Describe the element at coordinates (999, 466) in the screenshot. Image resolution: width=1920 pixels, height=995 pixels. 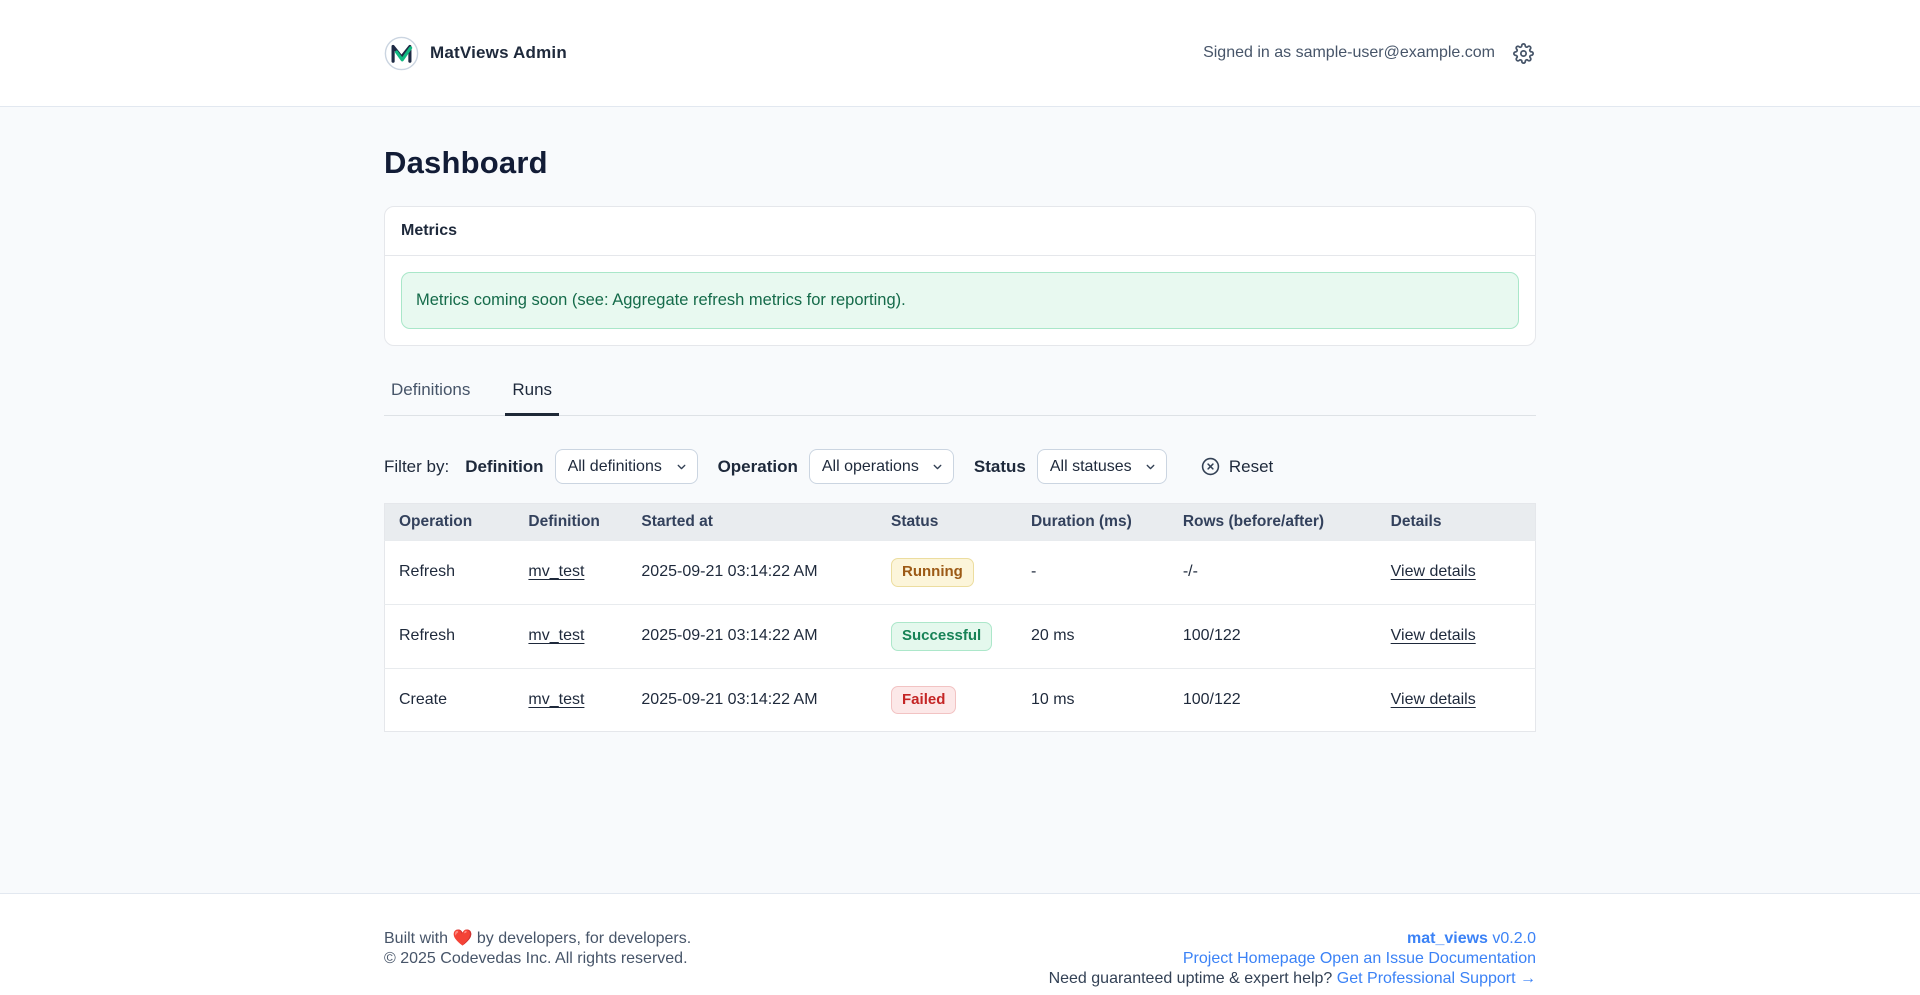
I see `status-filter-label: Status` at that location.